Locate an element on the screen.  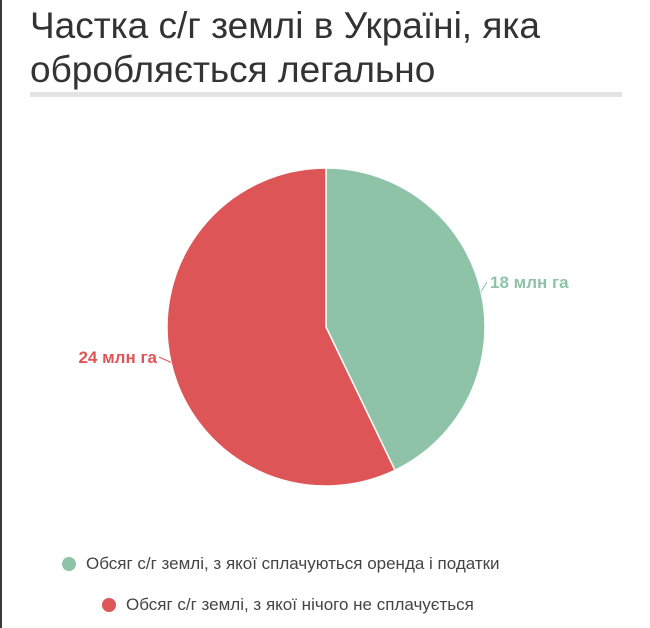
data-labels: 18 млн га 24 млн га is located at coordinates (323, 320).